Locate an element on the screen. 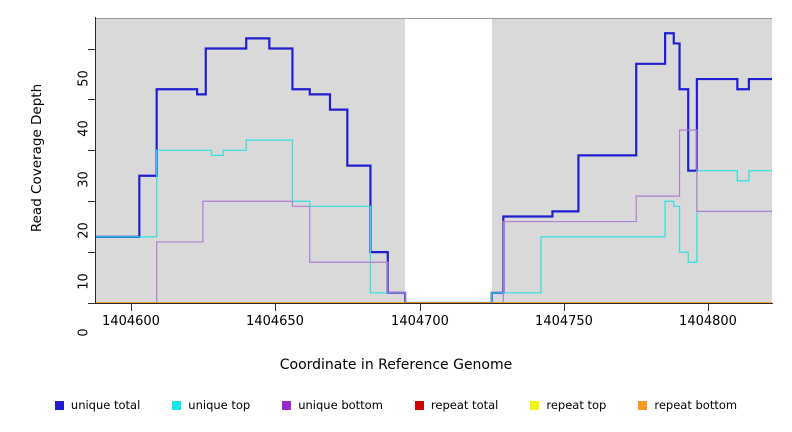 The width and height of the screenshot is (792, 432). legend-item: repeat total is located at coordinates (456, 405).